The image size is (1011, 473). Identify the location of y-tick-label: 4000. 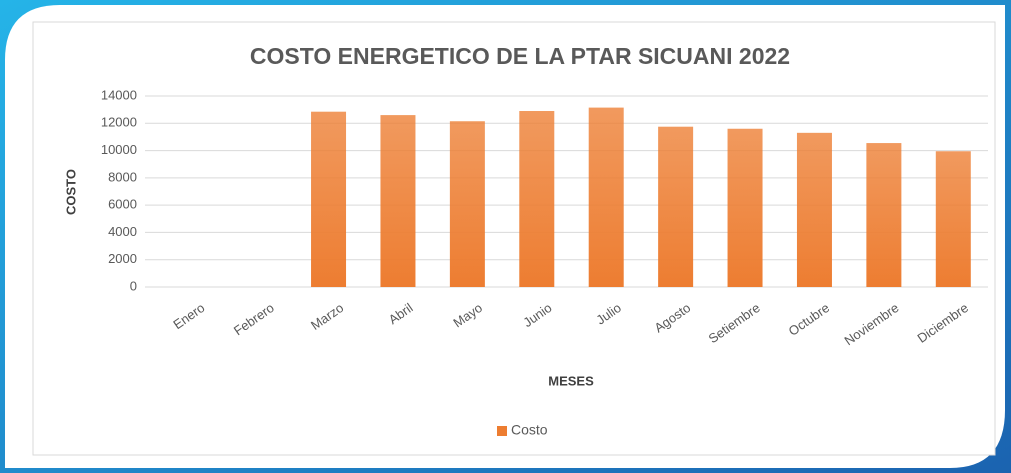
(122, 231).